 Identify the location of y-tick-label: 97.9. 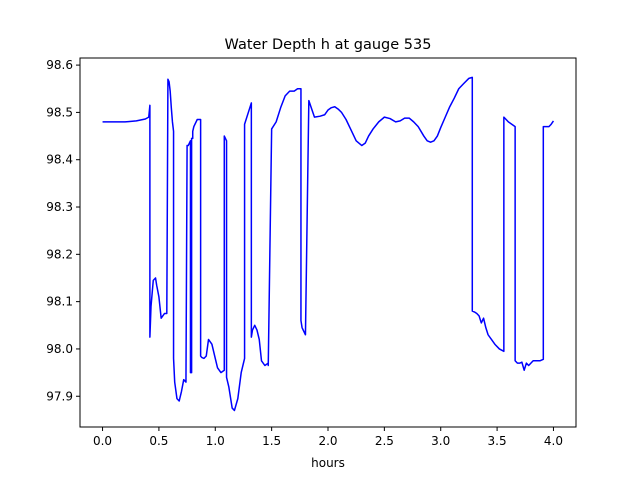
(59, 396).